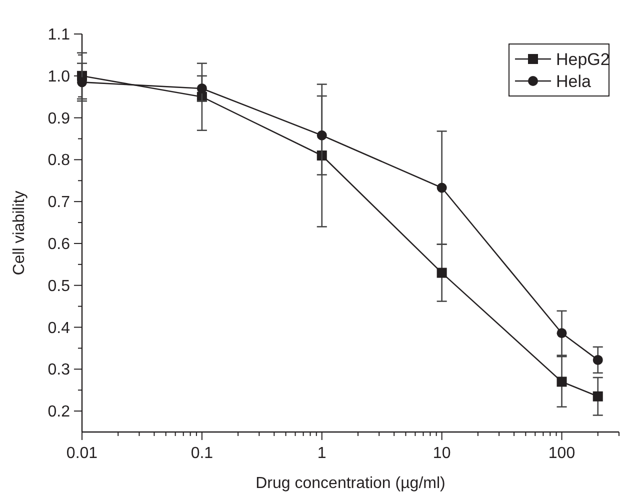 The height and width of the screenshot is (502, 639). Describe the element at coordinates (59, 328) in the screenshot. I see `y-tick-label: 0.4` at that location.